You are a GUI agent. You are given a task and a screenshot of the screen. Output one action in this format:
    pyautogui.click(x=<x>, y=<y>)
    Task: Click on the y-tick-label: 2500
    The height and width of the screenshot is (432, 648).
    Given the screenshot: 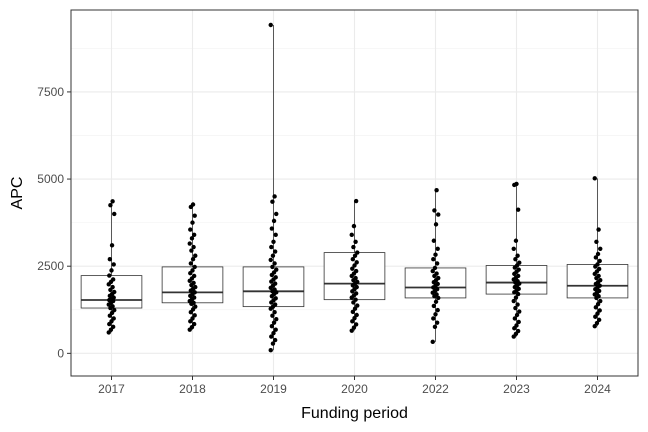 What is the action you would take?
    pyautogui.click(x=50, y=266)
    